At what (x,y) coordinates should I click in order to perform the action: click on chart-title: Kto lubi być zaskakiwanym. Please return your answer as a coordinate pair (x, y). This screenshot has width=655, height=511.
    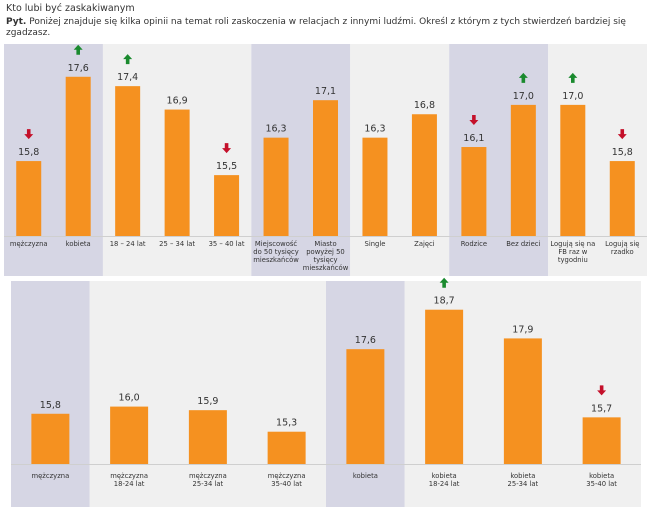
    Looking at the image, I should click on (70, 8).